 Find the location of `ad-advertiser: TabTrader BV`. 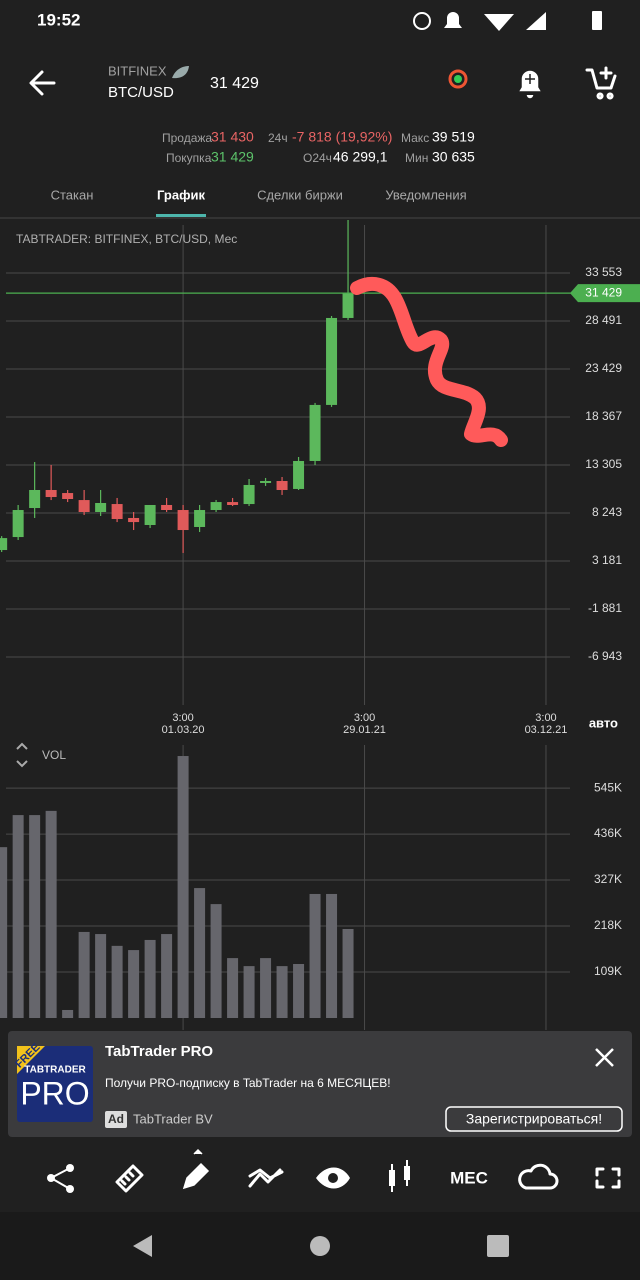

ad-advertiser: TabTrader BV is located at coordinates (173, 1118).